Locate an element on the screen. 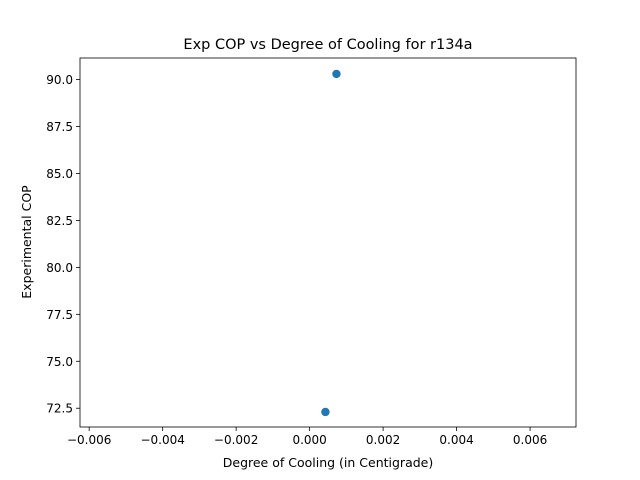  x-tick-label: 0.006 is located at coordinates (530, 440).